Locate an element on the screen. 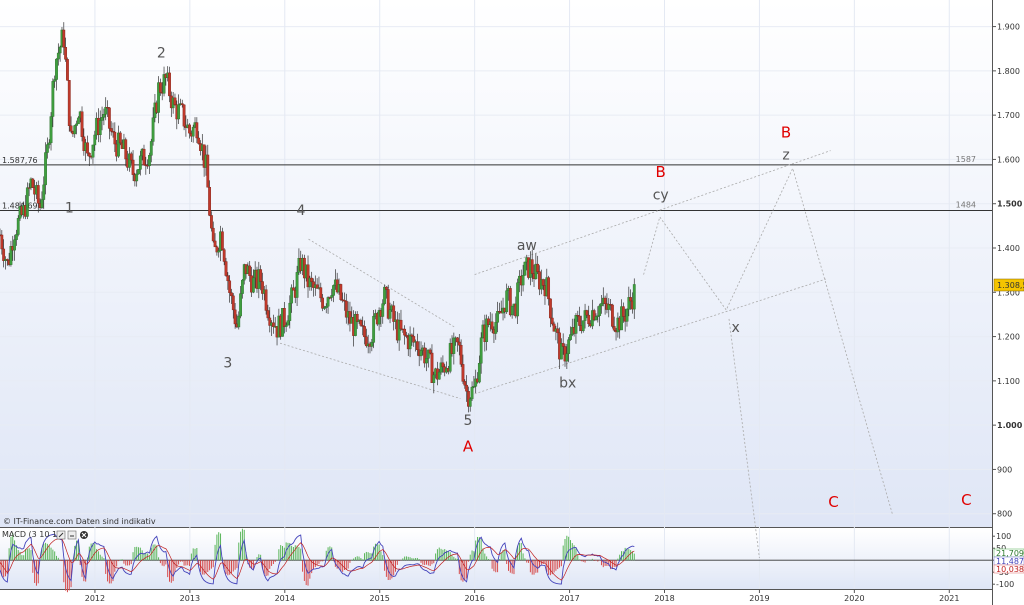 Image resolution: width=1024 pixels, height=605 pixels. macd-minimize-icon is located at coordinates (72, 535).